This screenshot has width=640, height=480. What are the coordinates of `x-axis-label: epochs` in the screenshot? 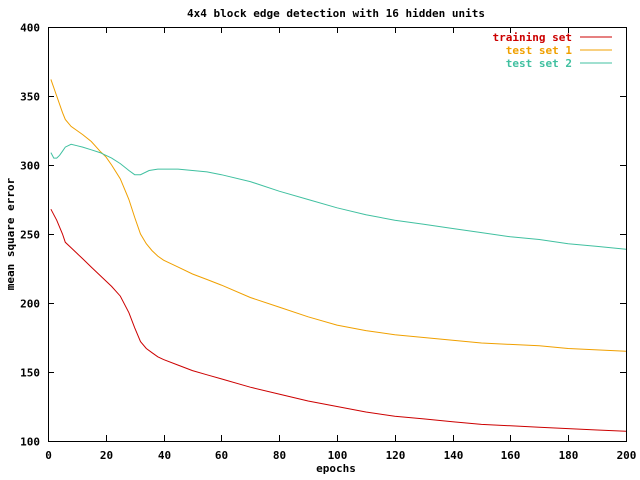 It's located at (336, 468).